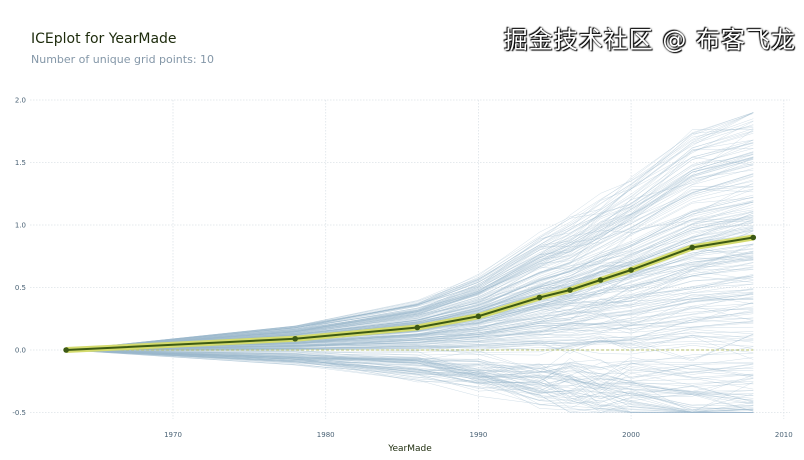 This screenshot has width=804, height=460. Describe the element at coordinates (173, 435) in the screenshot. I see `x-tick-label: 1970` at that location.